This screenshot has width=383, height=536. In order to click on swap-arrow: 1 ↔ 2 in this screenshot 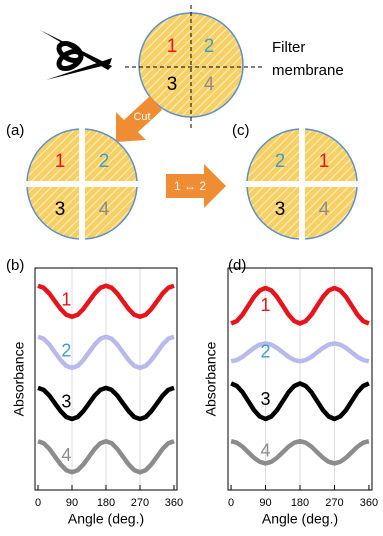, I will do `click(196, 186)`.